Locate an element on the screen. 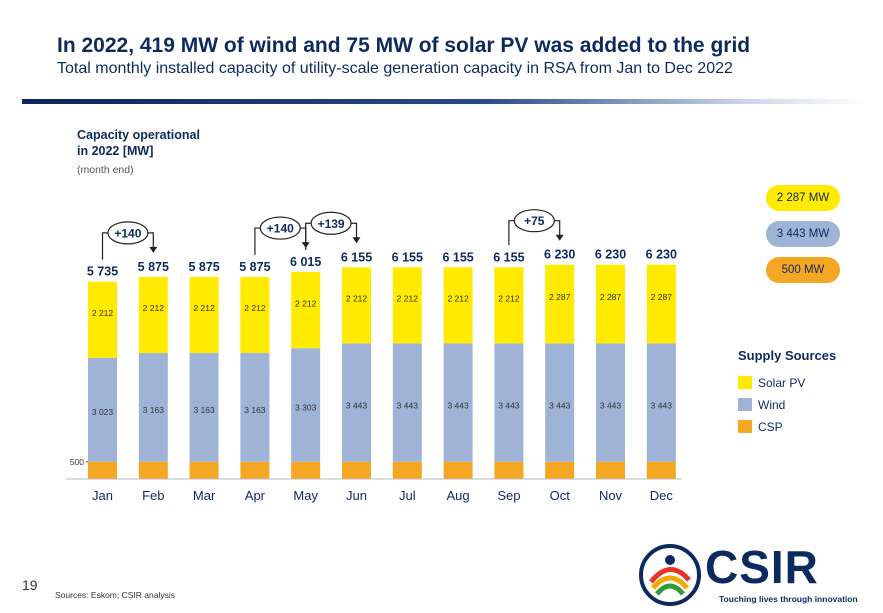 The width and height of the screenshot is (883, 613). legend-swatch-csp is located at coordinates (745, 427).